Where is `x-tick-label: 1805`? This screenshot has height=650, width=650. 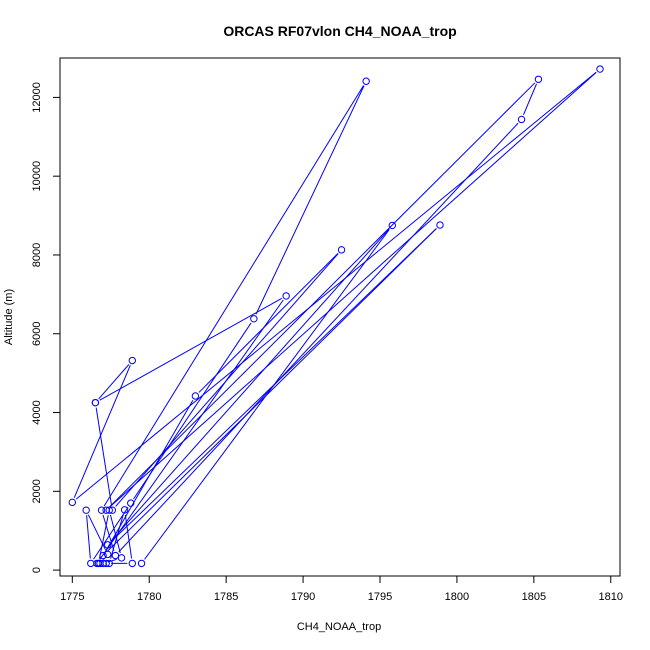 x-tick-label: 1805 is located at coordinates (534, 597).